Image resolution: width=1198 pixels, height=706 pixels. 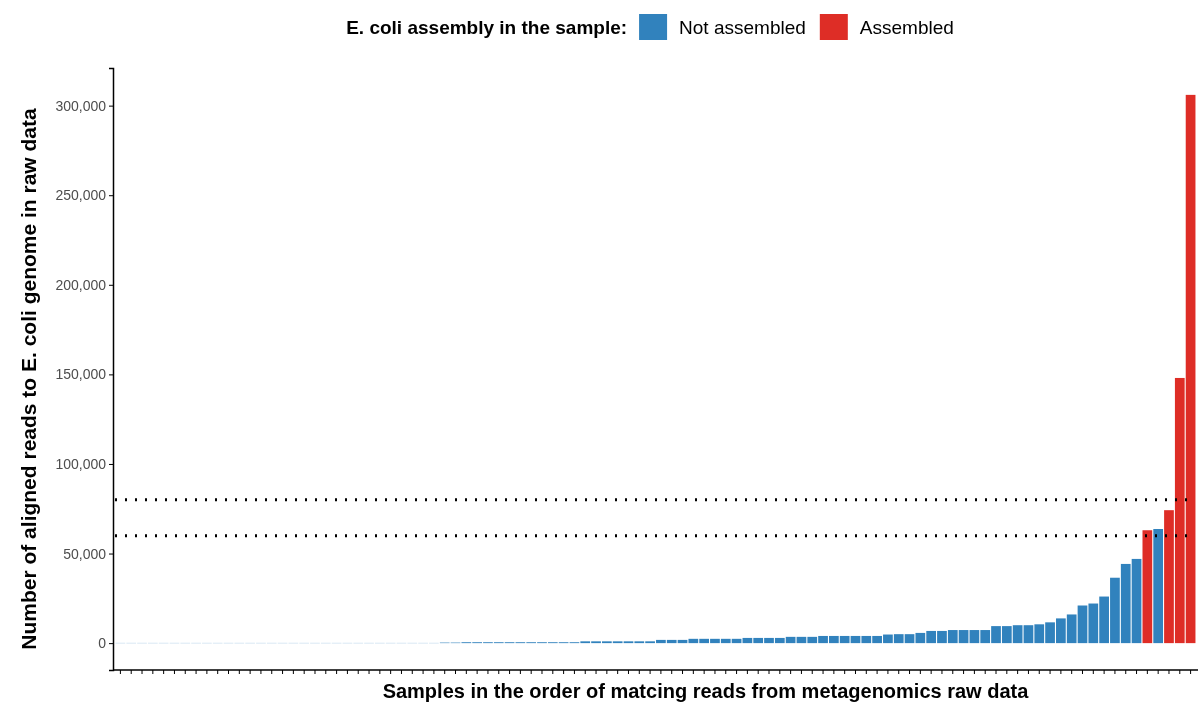 What do you see at coordinates (85, 553) in the screenshot?
I see `y-tick-label: 50,000` at bounding box center [85, 553].